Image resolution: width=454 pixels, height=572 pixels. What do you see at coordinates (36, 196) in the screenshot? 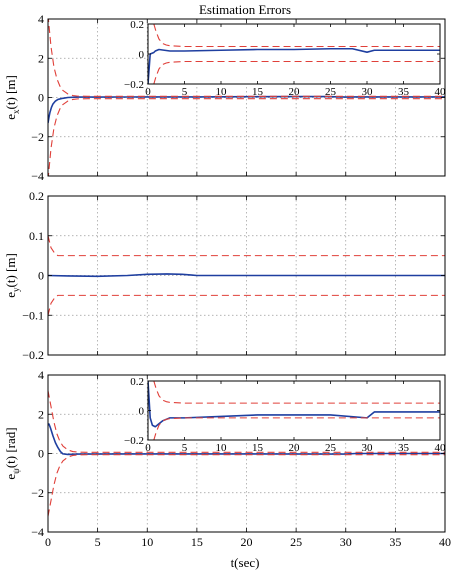
I see `panel-2-y-tick-label: 0.2` at bounding box center [36, 196].